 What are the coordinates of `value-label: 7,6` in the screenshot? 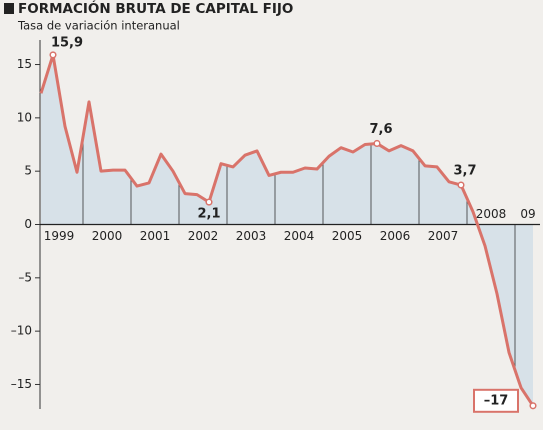 It's located at (380, 129).